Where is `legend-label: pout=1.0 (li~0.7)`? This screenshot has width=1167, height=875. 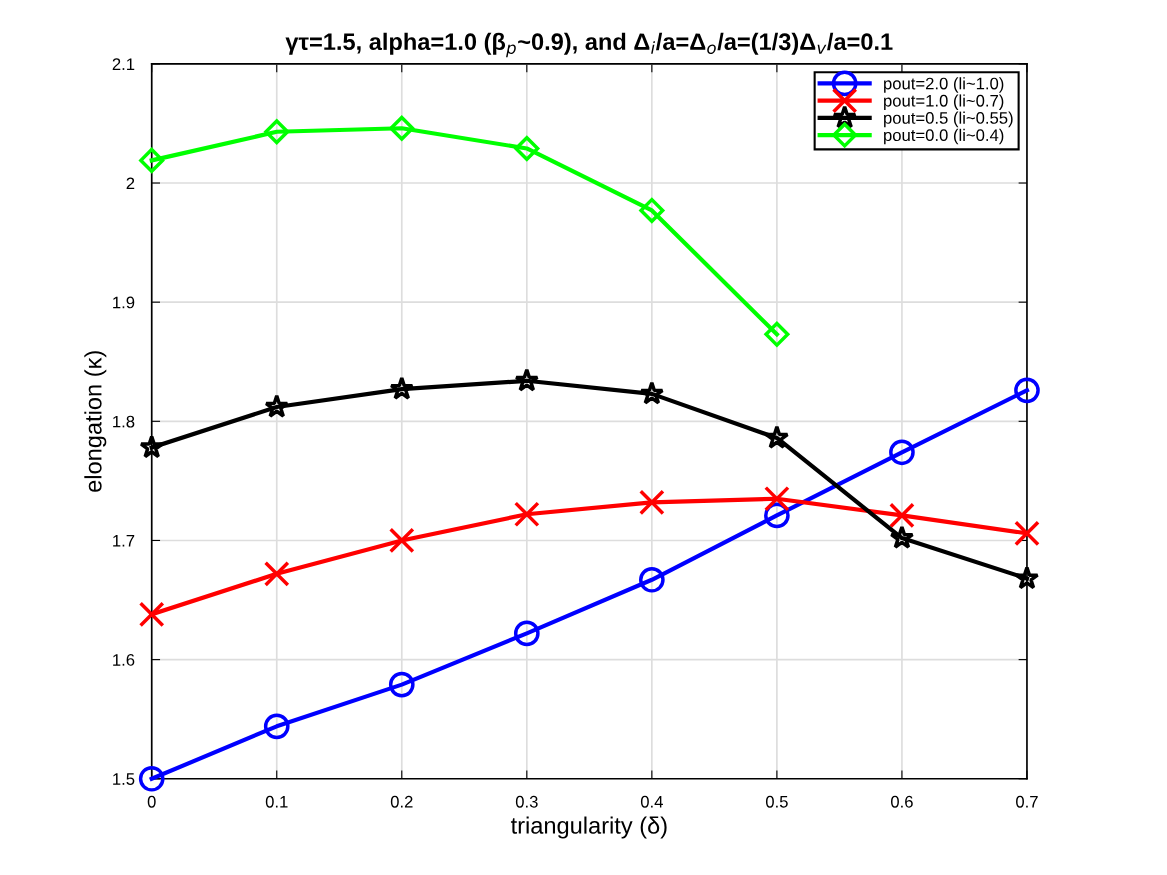 legend-label: pout=1.0 (li~0.7) is located at coordinates (944, 102).